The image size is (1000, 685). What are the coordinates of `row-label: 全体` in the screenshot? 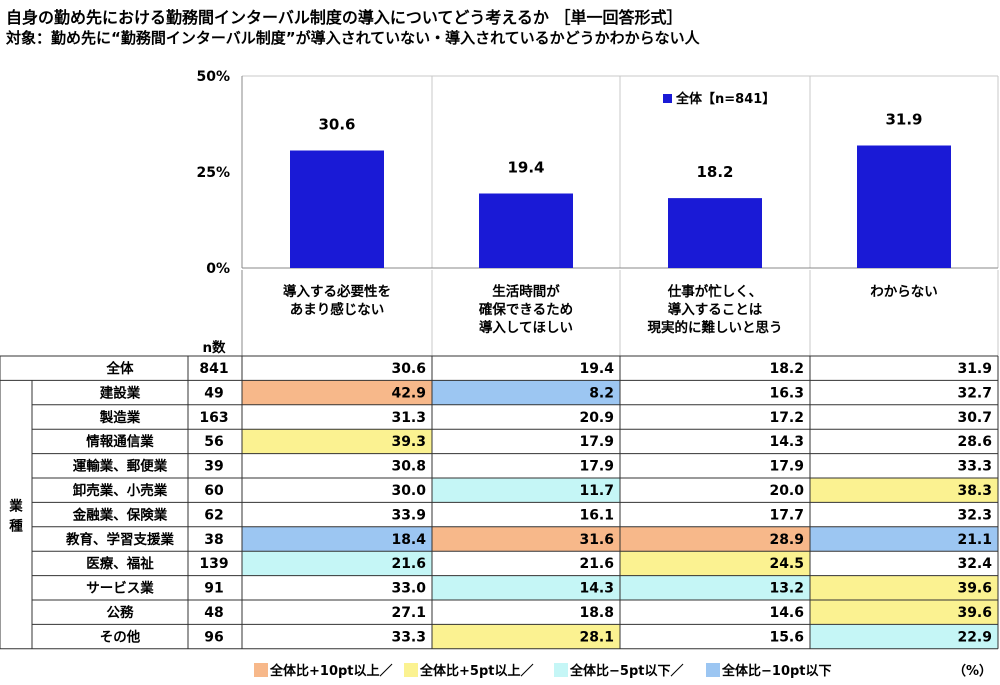 It's located at (120, 368).